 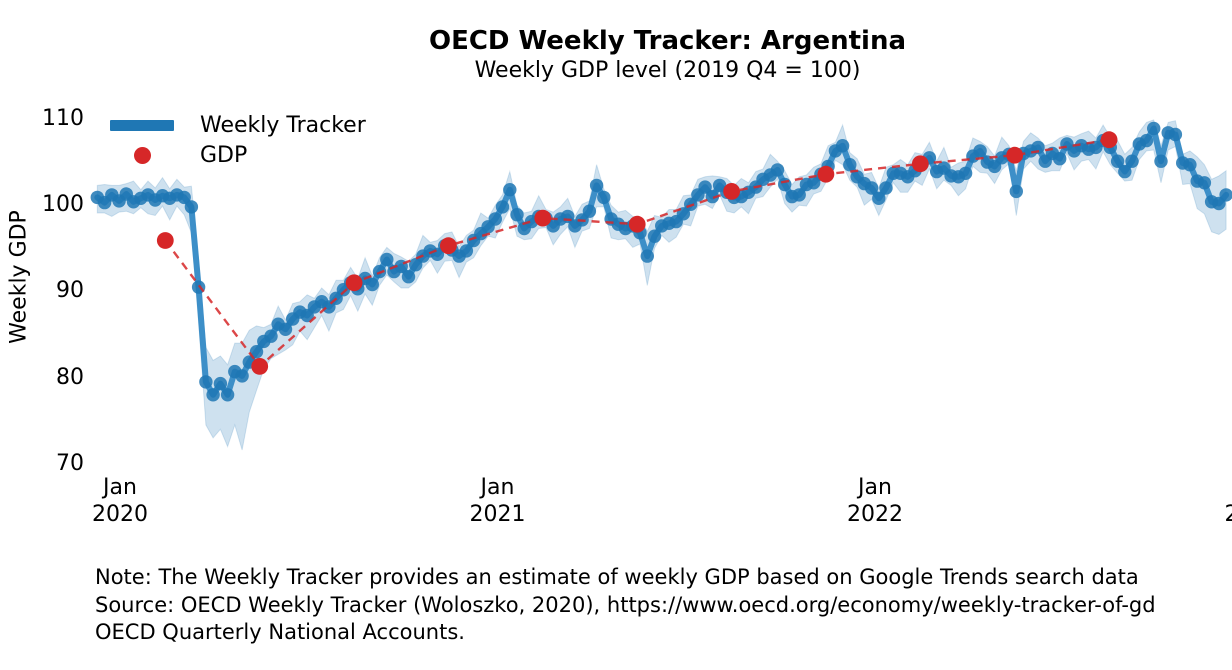 I want to click on x-tick-year: 2020, so click(x=120, y=514).